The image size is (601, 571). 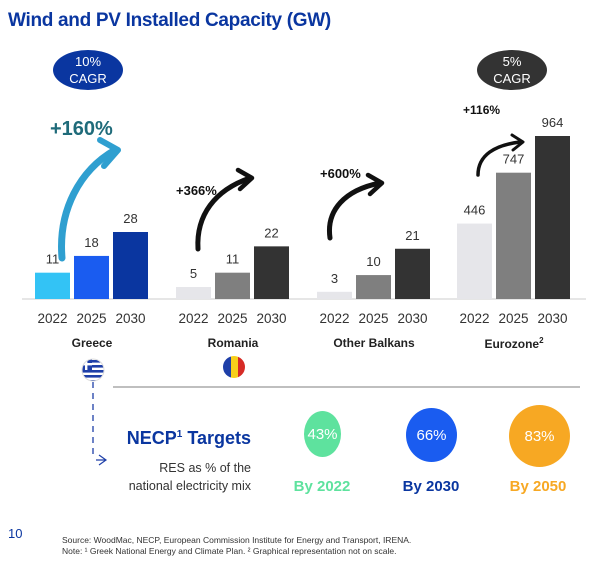 What do you see at coordinates (482, 110) in the screenshot?
I see `growth-label: +116%` at bounding box center [482, 110].